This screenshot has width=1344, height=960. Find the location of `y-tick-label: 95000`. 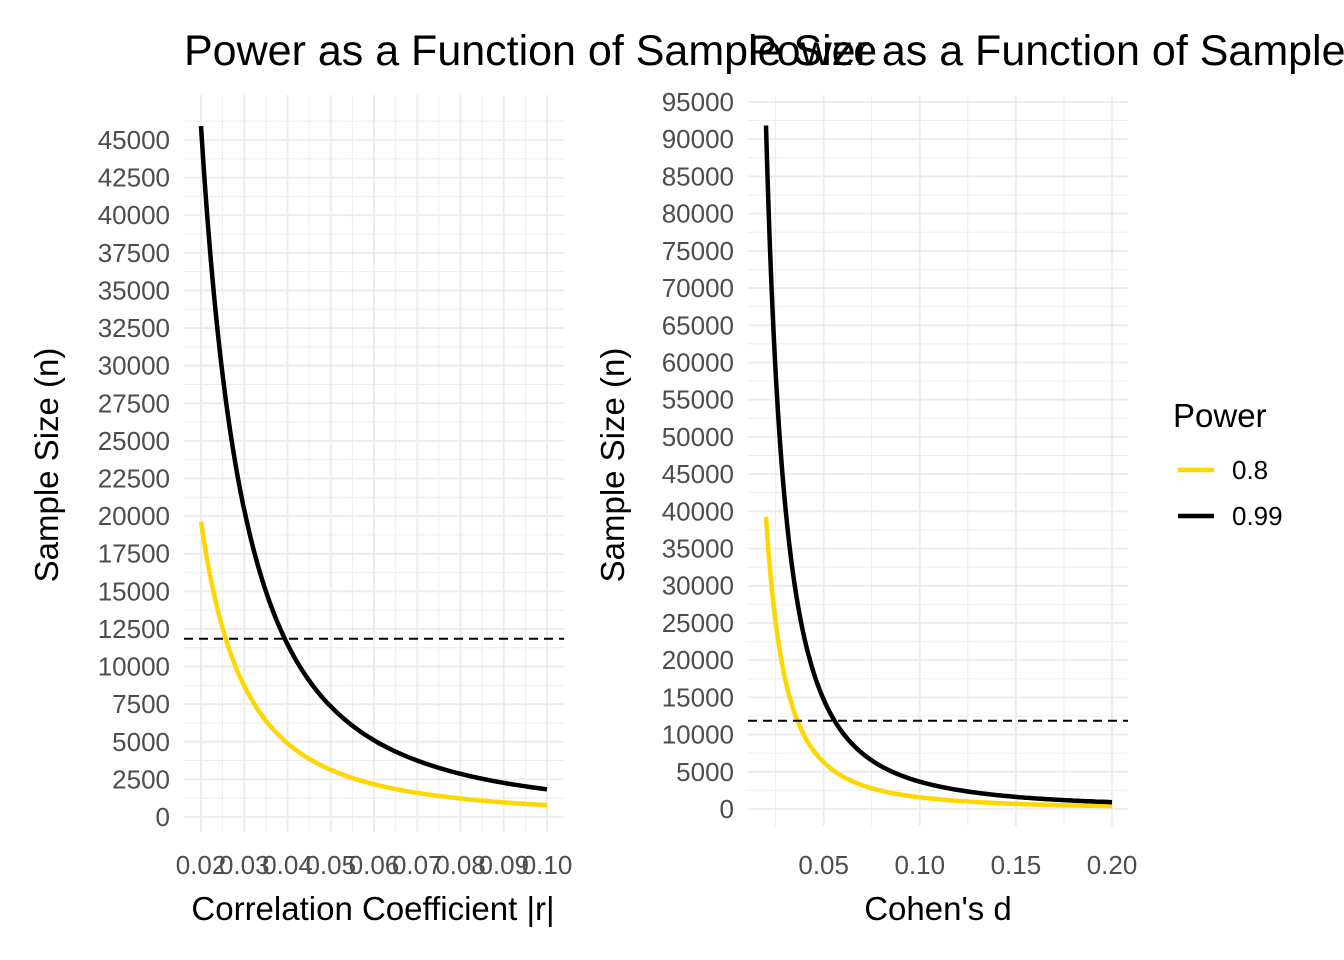

y-tick-label: 95000 is located at coordinates (698, 102).